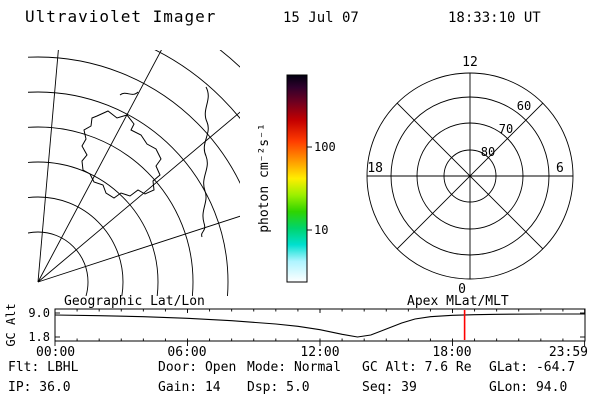 The height and width of the screenshot is (400, 600). I want to click on geo-plot-title: Geographic Lat/Lon, so click(134, 301).